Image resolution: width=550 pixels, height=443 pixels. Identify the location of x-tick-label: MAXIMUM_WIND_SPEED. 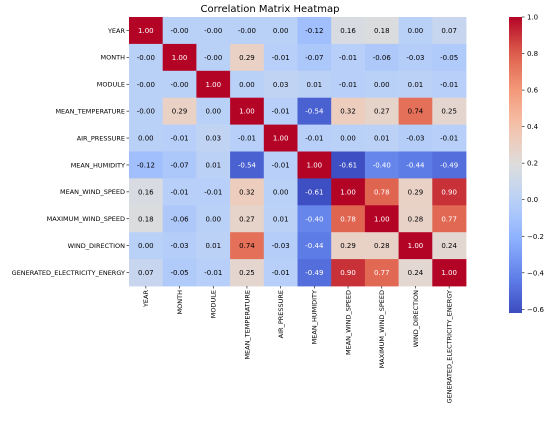
(382, 329).